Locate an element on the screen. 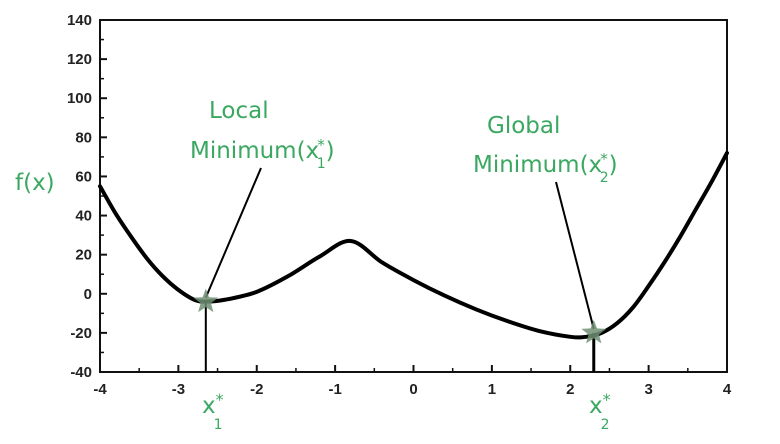 The height and width of the screenshot is (444, 780). x1-star-label: x* 1 is located at coordinates (213, 411).